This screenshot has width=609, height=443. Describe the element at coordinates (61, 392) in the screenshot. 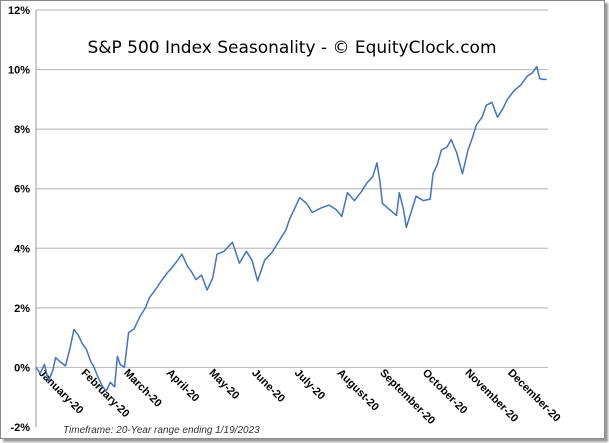

I see `x-tick-label: January-20` at that location.